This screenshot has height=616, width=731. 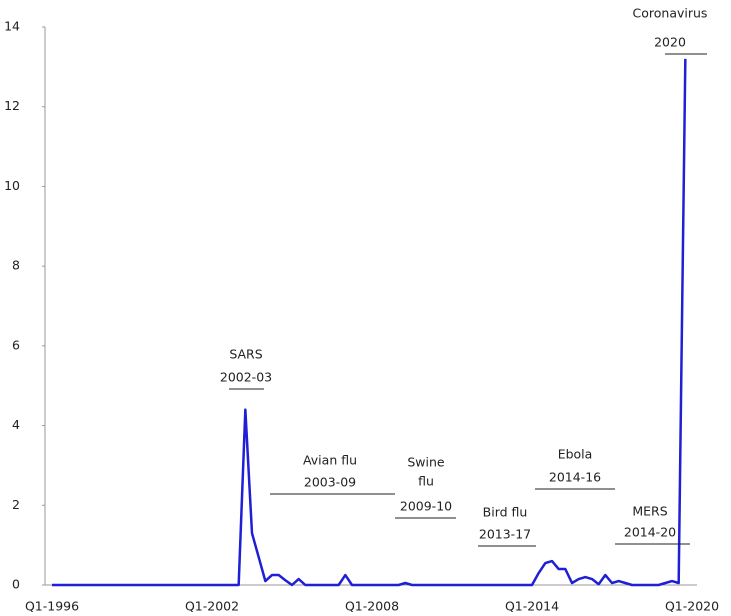 I want to click on x-tick-label: Q1-2014, so click(x=532, y=606).